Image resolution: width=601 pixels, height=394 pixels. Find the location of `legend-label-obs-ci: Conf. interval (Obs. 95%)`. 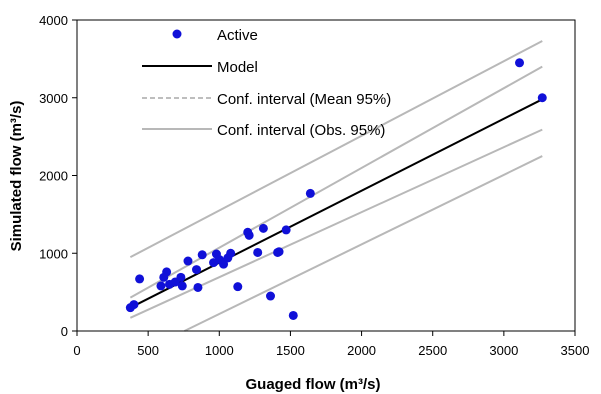

legend-label-obs-ci: Conf. interval (Obs. 95%) is located at coordinates (301, 130).